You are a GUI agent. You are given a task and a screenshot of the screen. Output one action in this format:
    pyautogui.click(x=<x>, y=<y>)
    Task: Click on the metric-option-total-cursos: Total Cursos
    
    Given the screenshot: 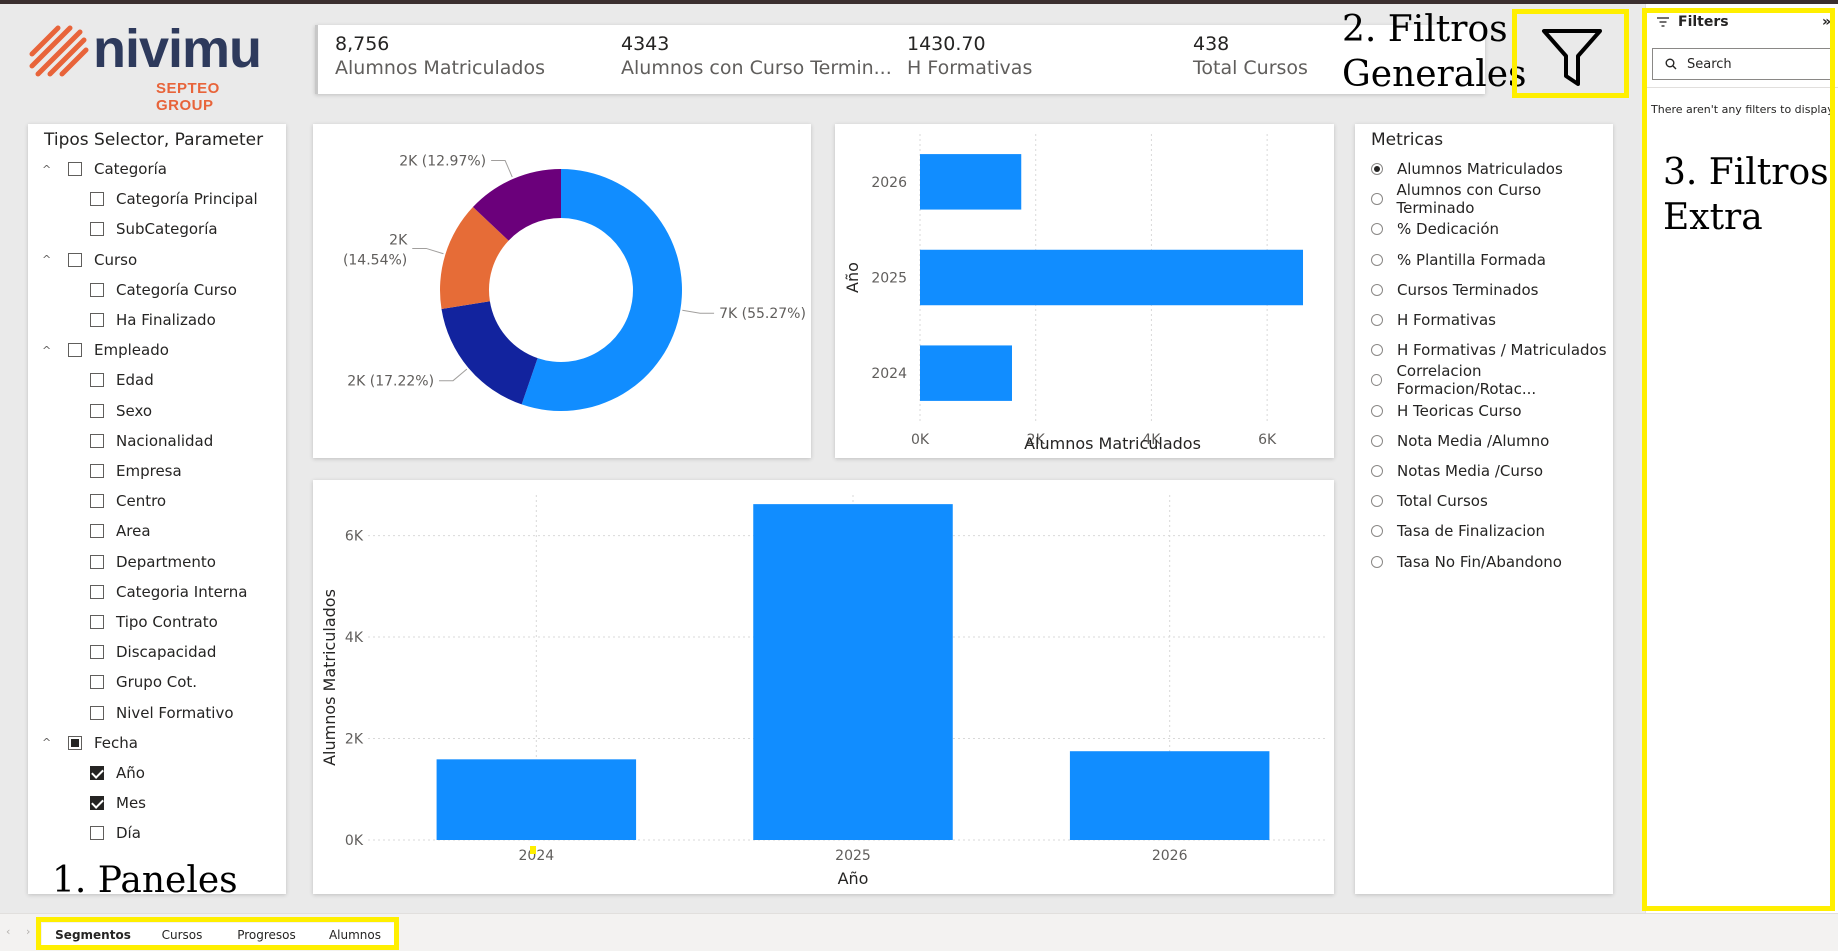 What is the action you would take?
    pyautogui.click(x=1429, y=501)
    